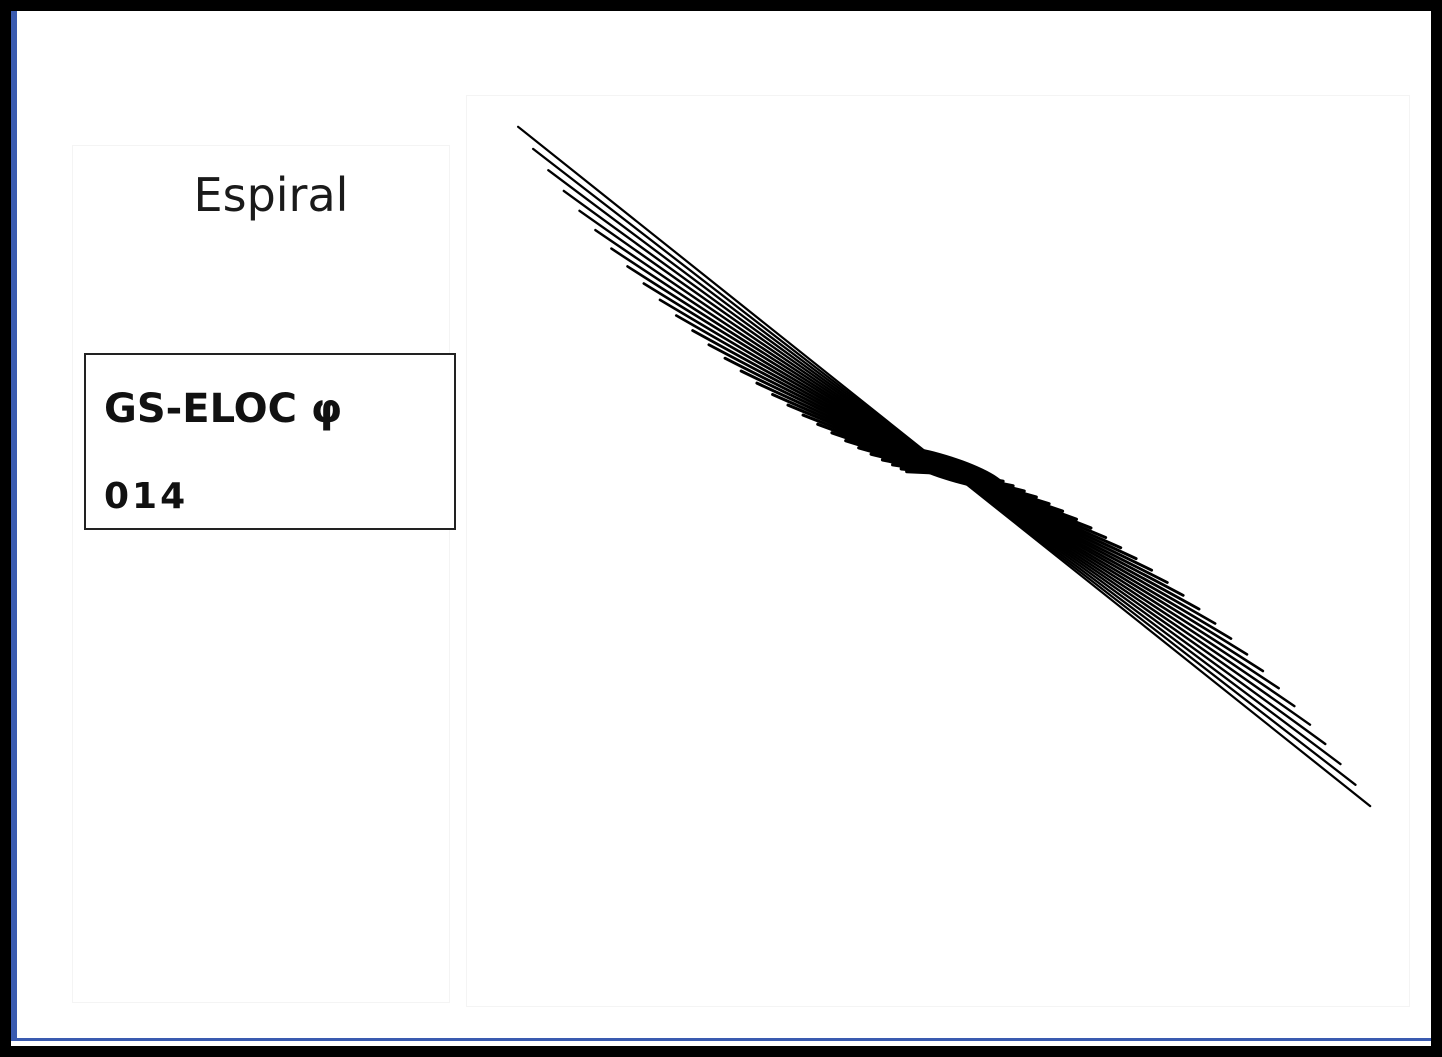 The width and height of the screenshot is (1442, 1057). I want to click on id-number: 014, so click(146, 496).